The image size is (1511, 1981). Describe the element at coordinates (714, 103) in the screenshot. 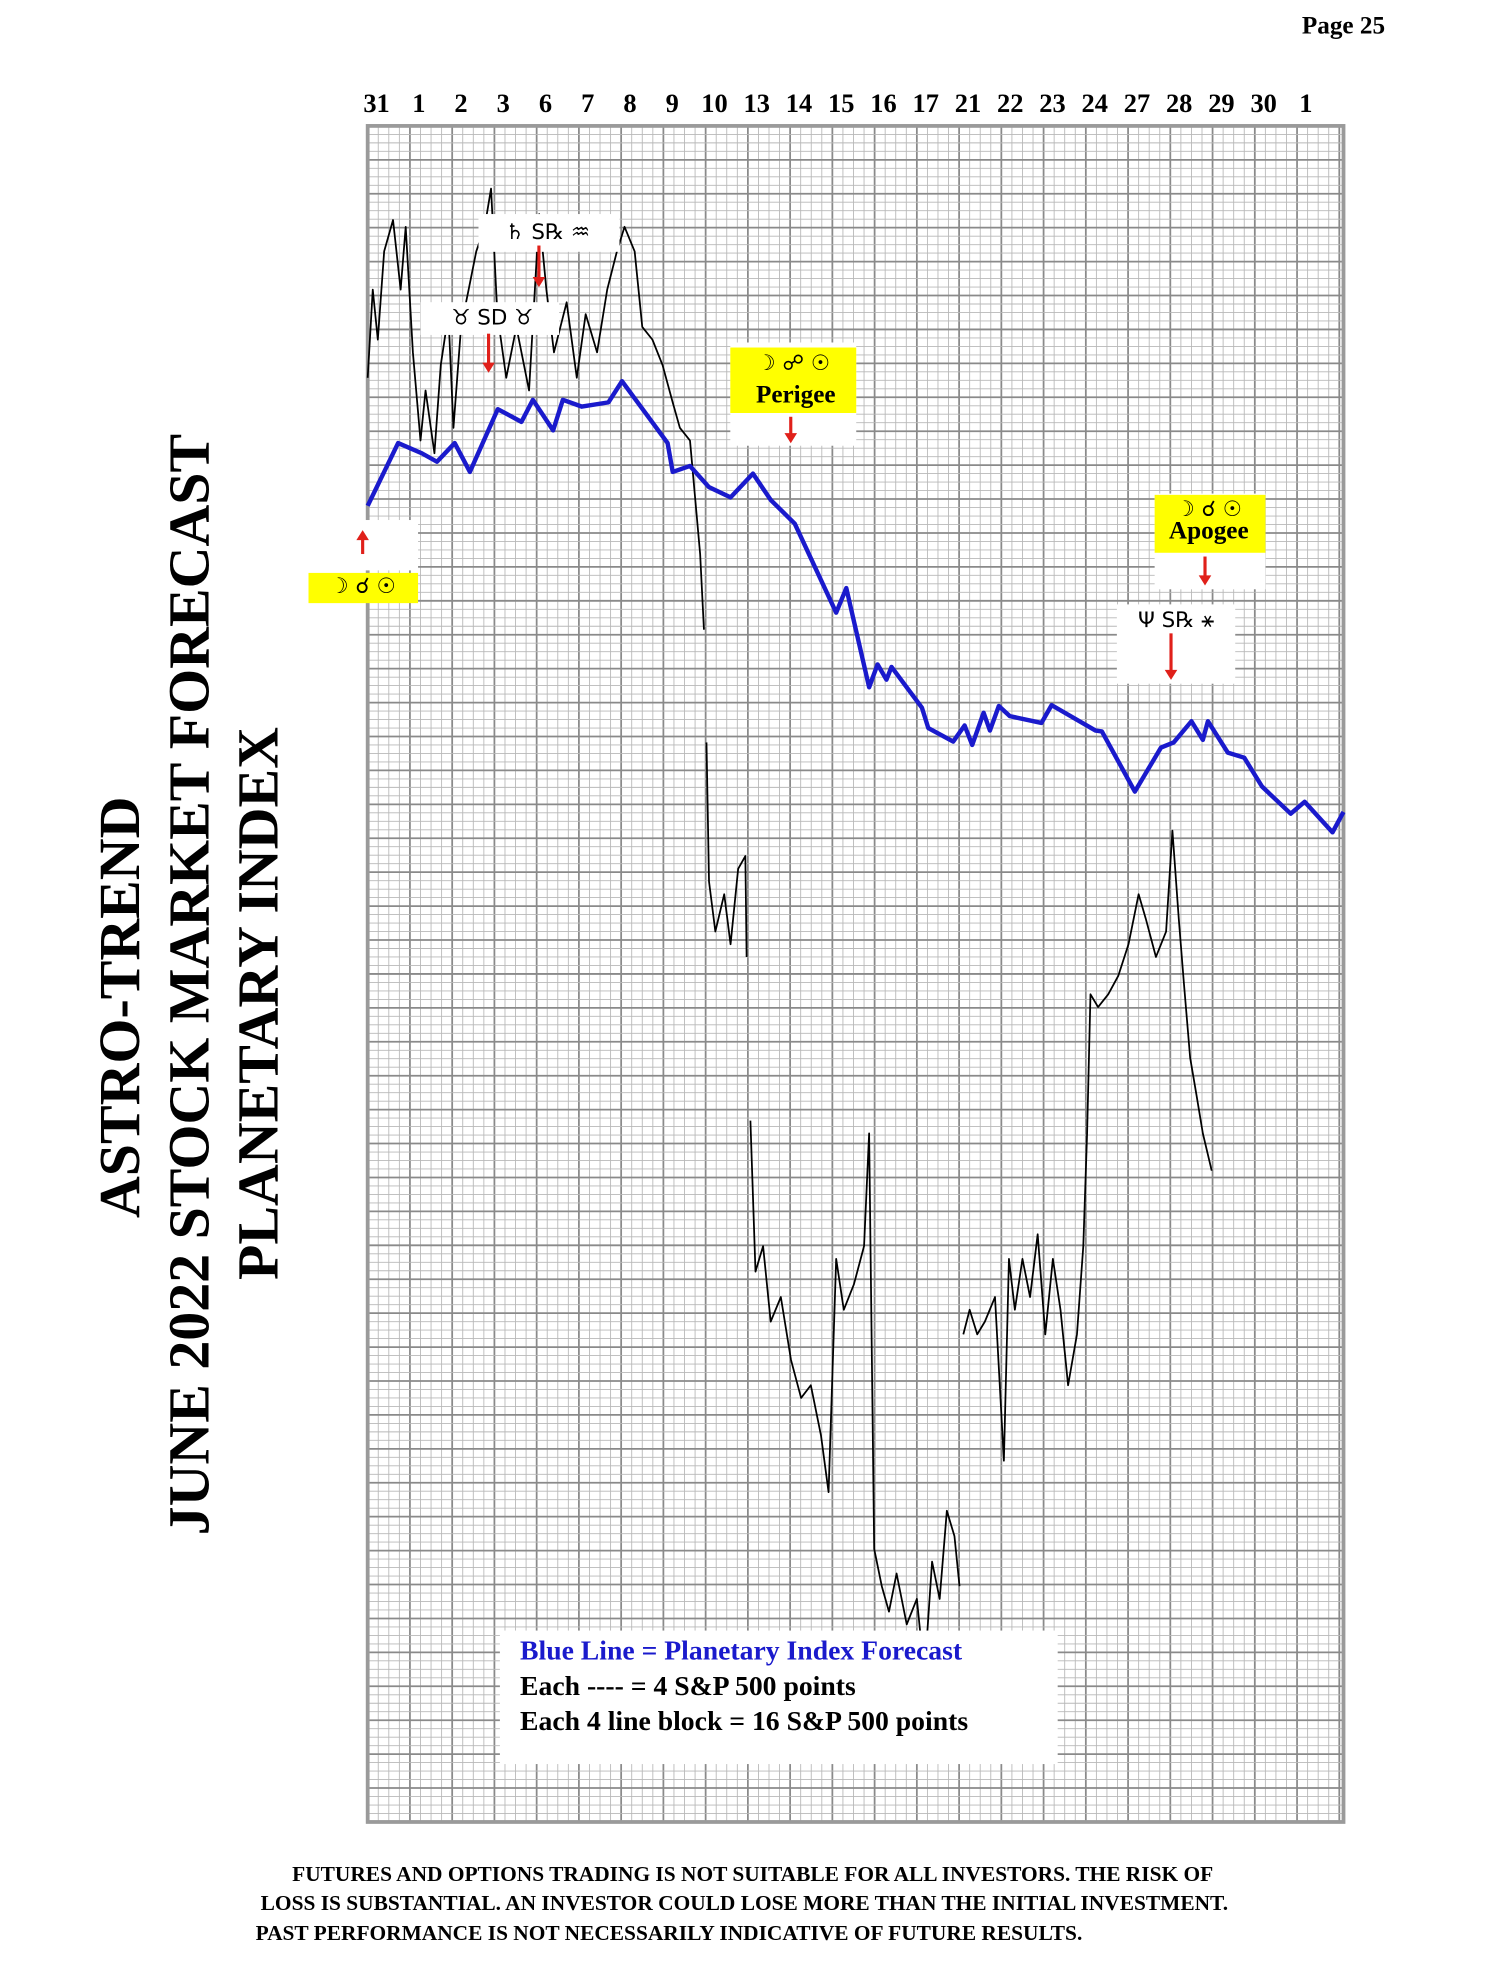

I see `x-tick-label: 10` at that location.